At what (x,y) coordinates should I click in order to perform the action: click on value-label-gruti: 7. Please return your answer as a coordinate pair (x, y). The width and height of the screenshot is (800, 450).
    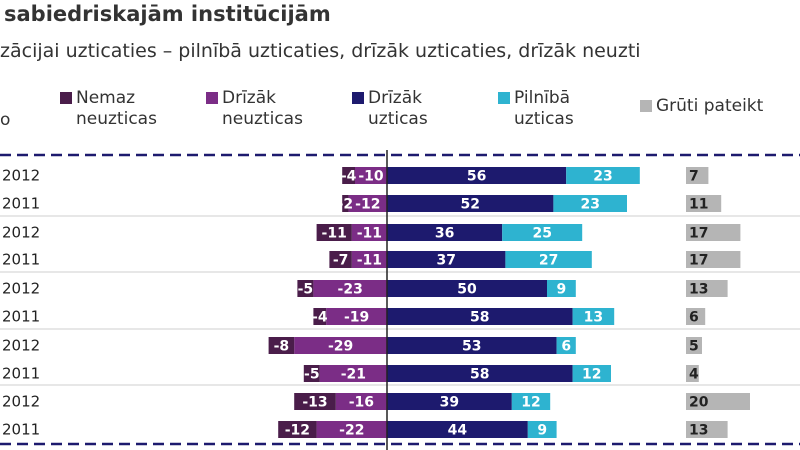
    Looking at the image, I should click on (694, 177).